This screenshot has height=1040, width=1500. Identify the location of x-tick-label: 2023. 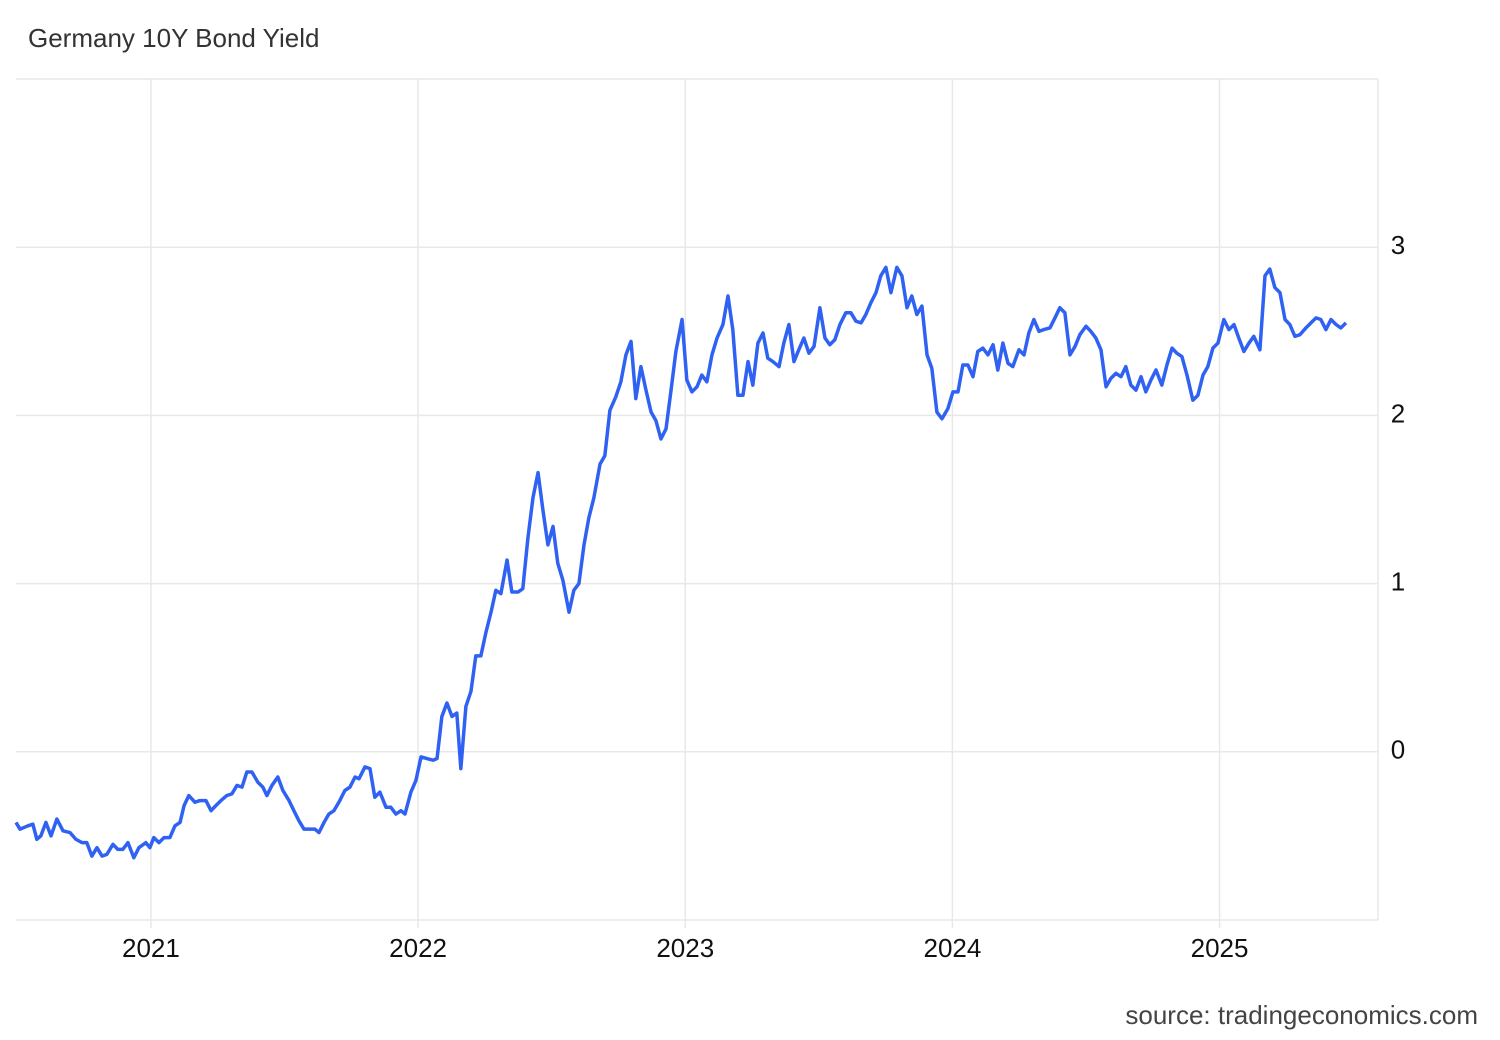
(685, 948).